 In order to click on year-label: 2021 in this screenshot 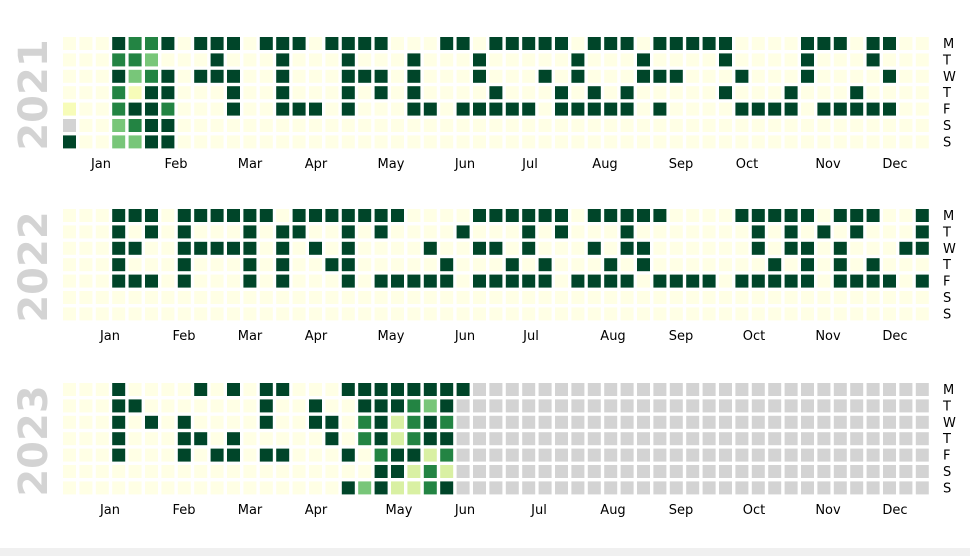, I will do `click(34, 94)`.